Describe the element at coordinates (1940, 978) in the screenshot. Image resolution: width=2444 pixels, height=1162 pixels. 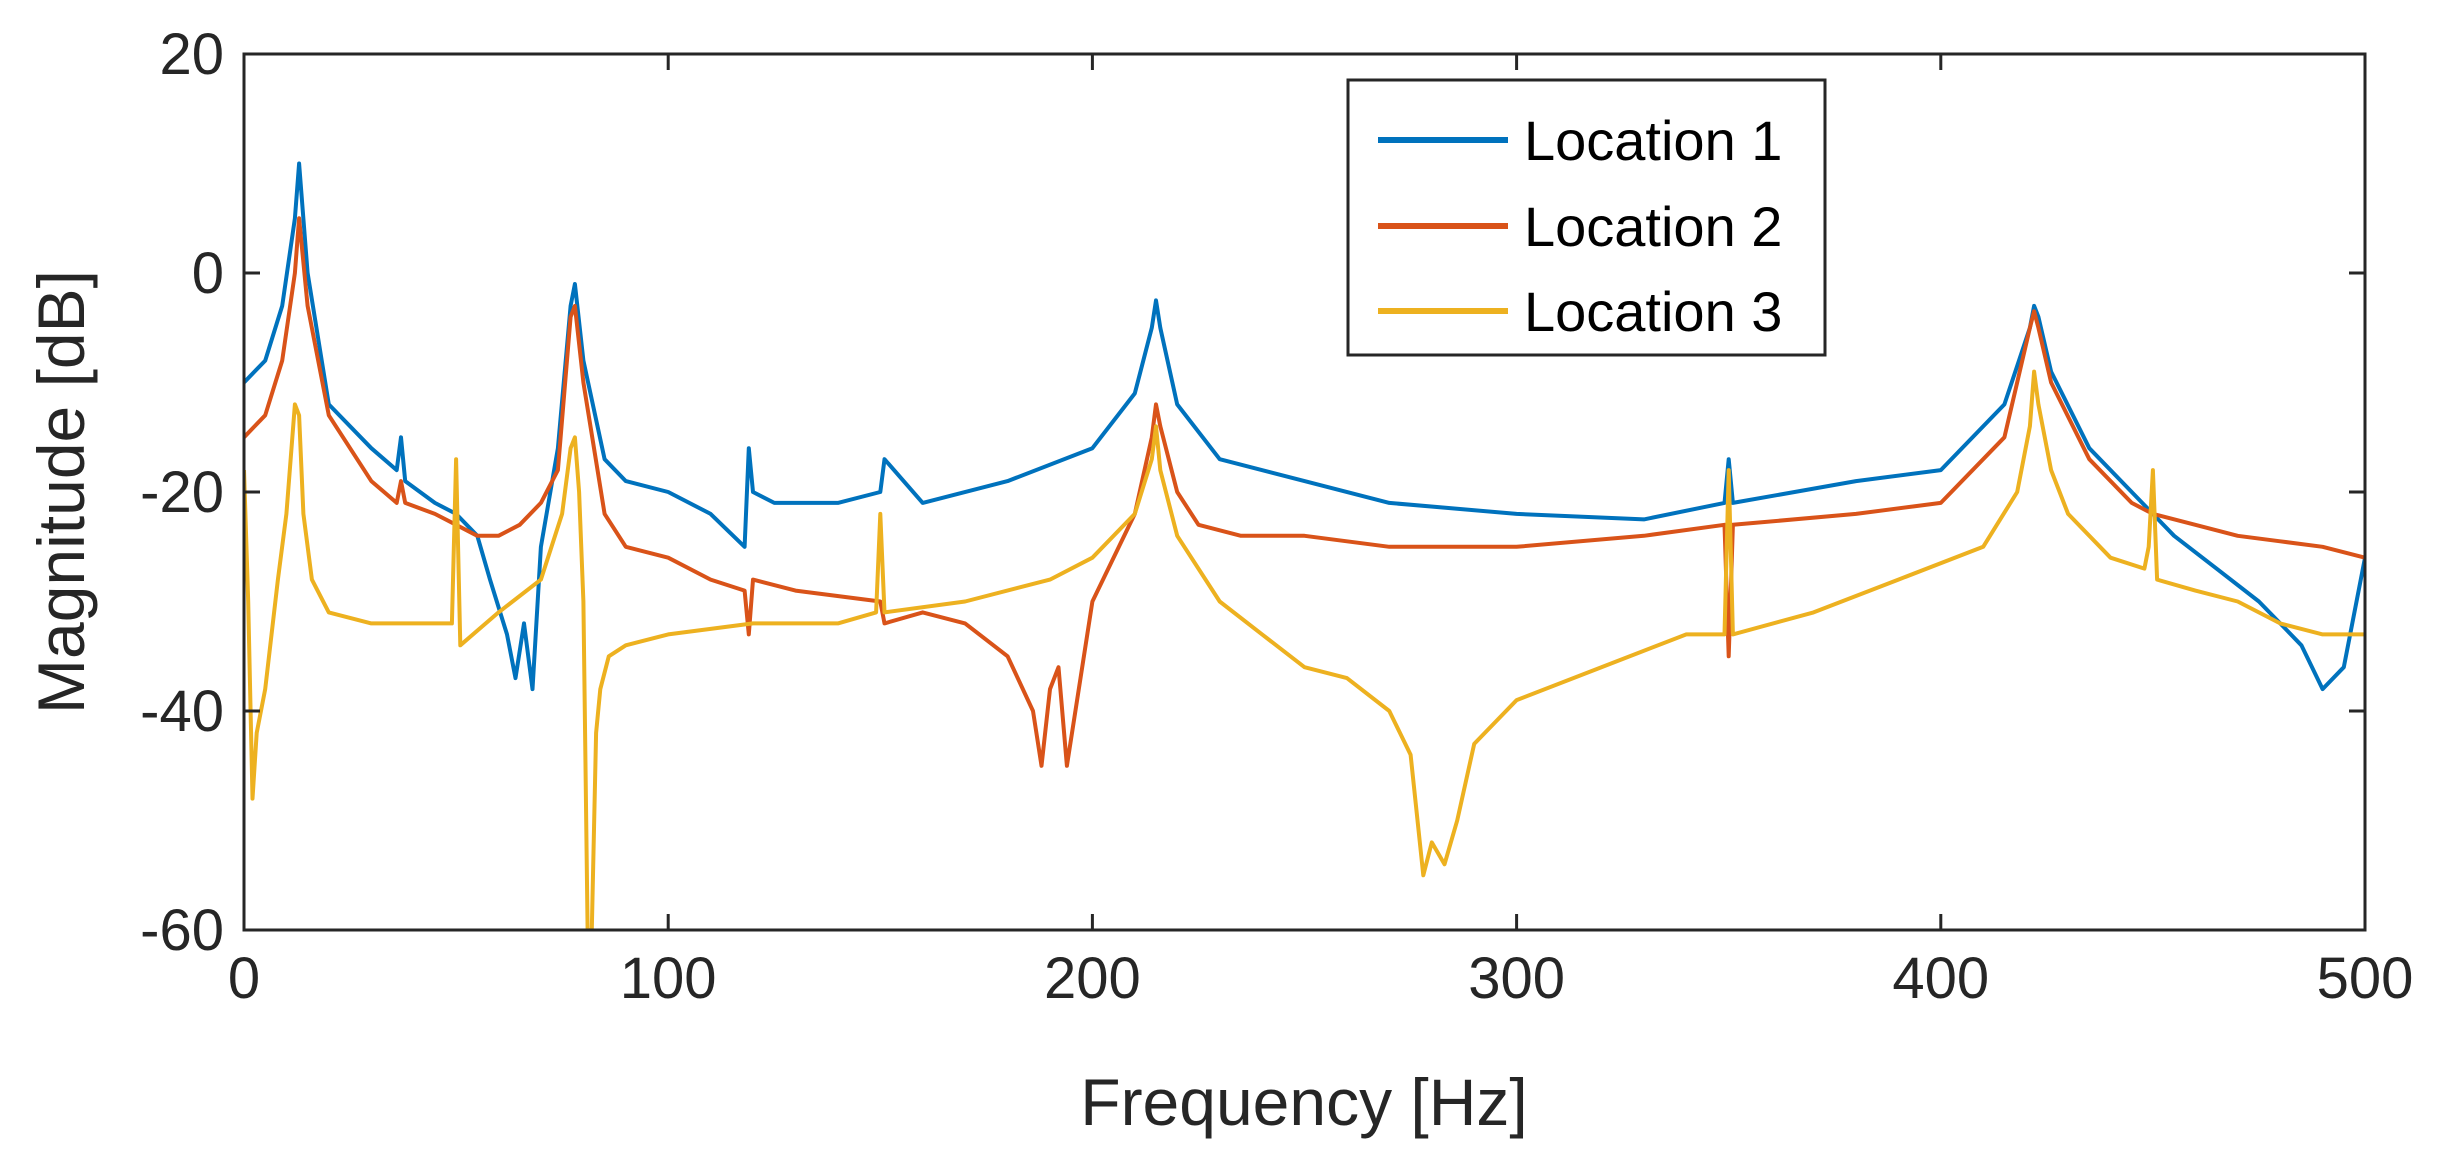
I see `x-tick-label: 400` at that location.